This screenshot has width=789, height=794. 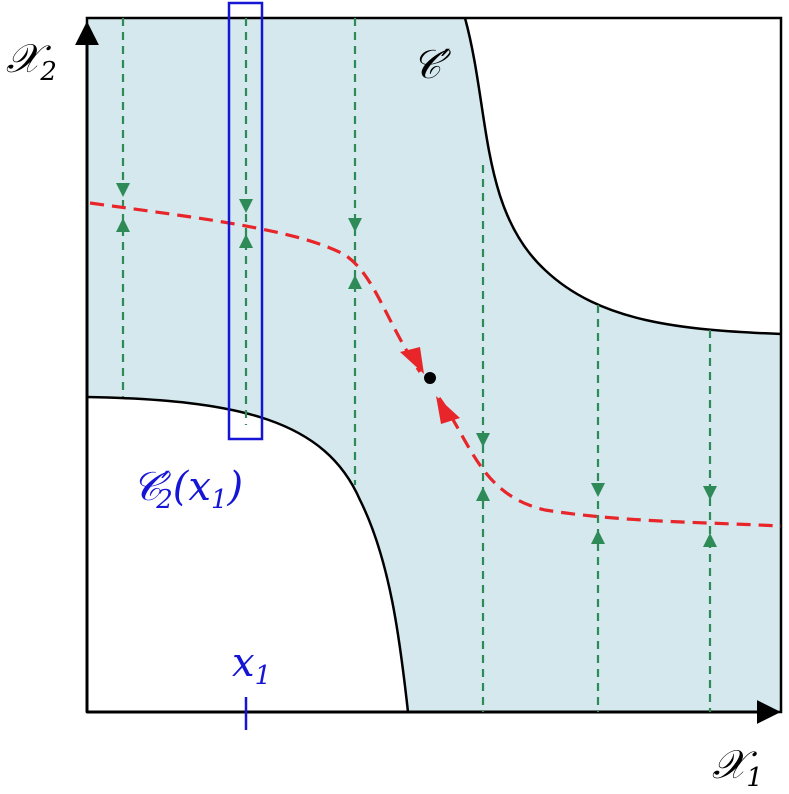 I want to click on slice-label: 𝒞′2(x1), so click(x=187, y=489).